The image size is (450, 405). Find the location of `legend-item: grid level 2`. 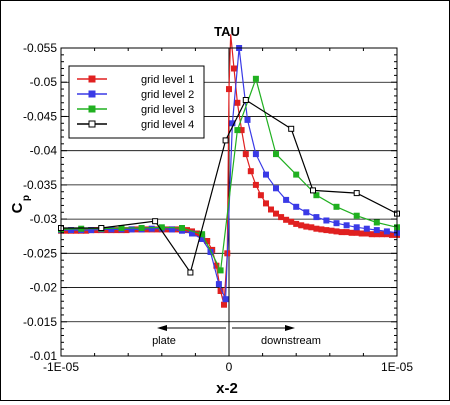

legend-item: grid level 2 is located at coordinates (135, 95).